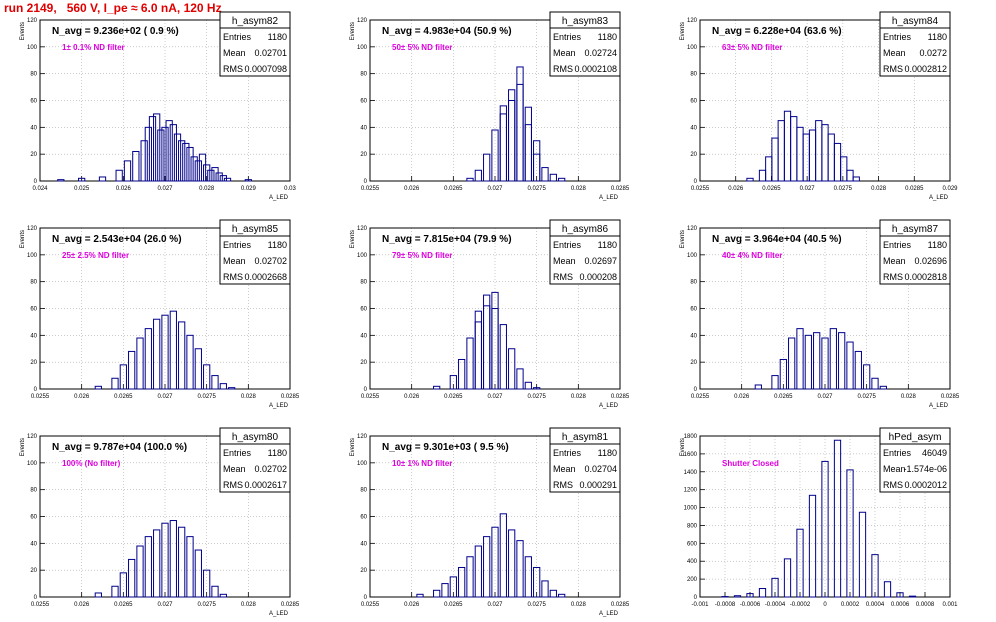 The image size is (996, 622). Describe the element at coordinates (691, 473) in the screenshot. I see `y-tick-label: 1400` at that location.